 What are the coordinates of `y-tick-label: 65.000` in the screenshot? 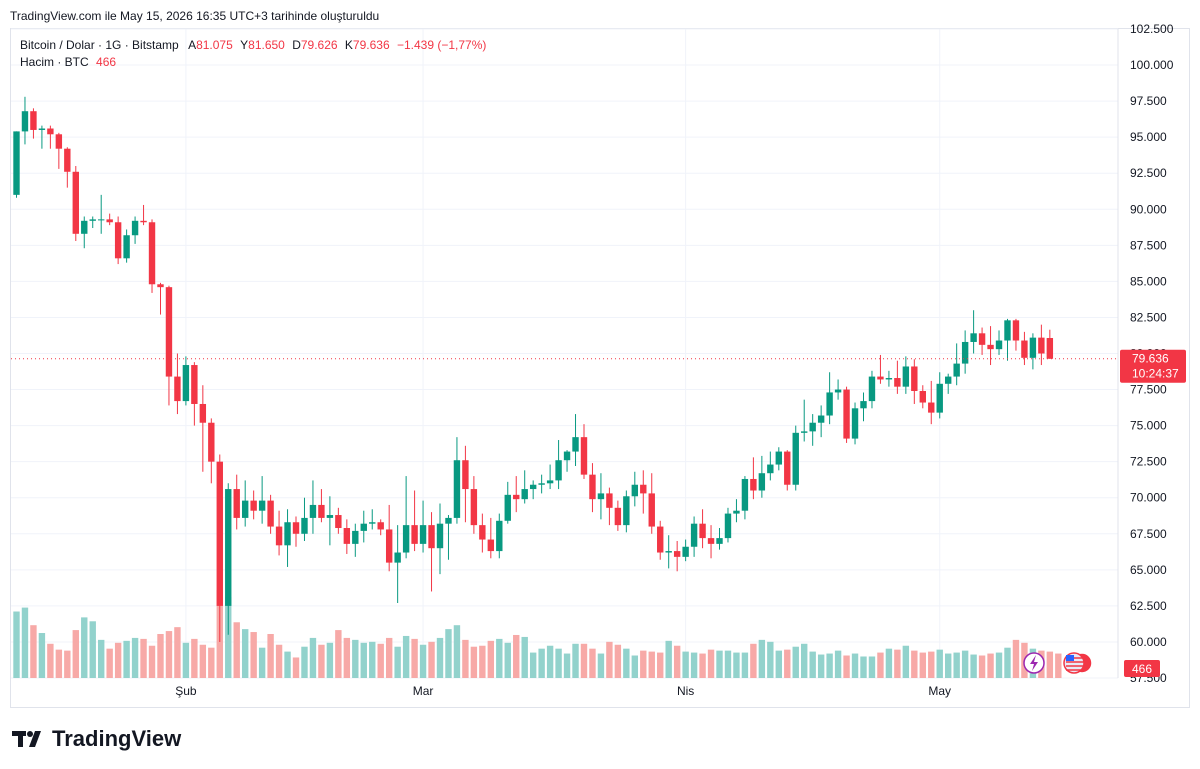 It's located at (1148, 570).